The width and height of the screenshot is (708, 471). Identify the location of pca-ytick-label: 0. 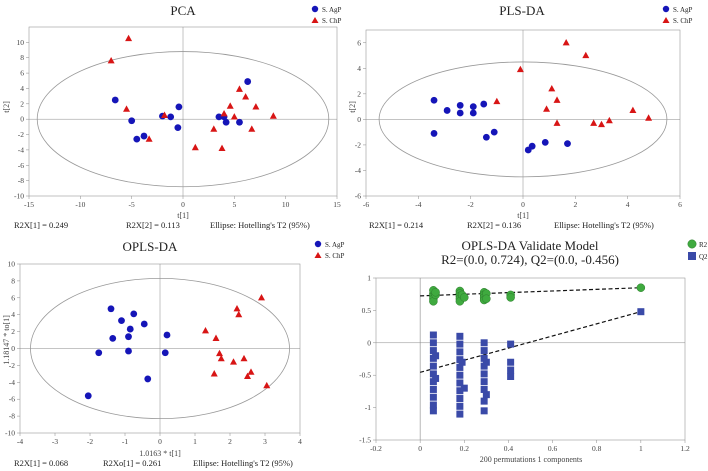
(22, 119).